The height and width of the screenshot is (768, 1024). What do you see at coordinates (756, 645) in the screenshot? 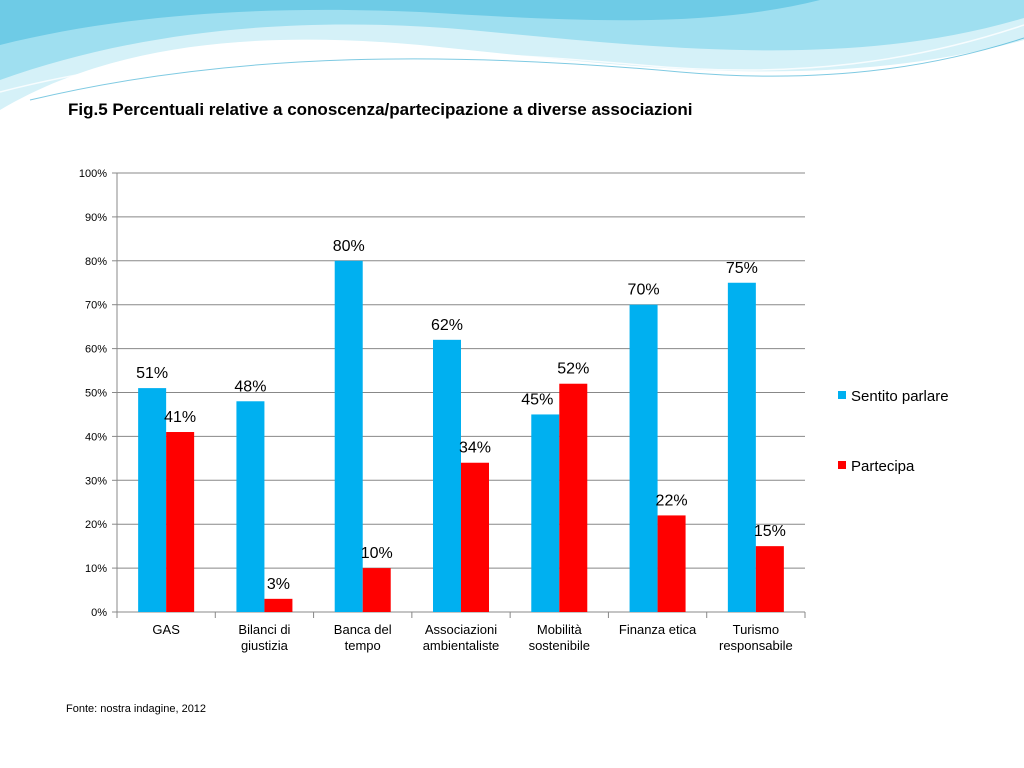
I see `x-tick-label: responsabile` at bounding box center [756, 645].